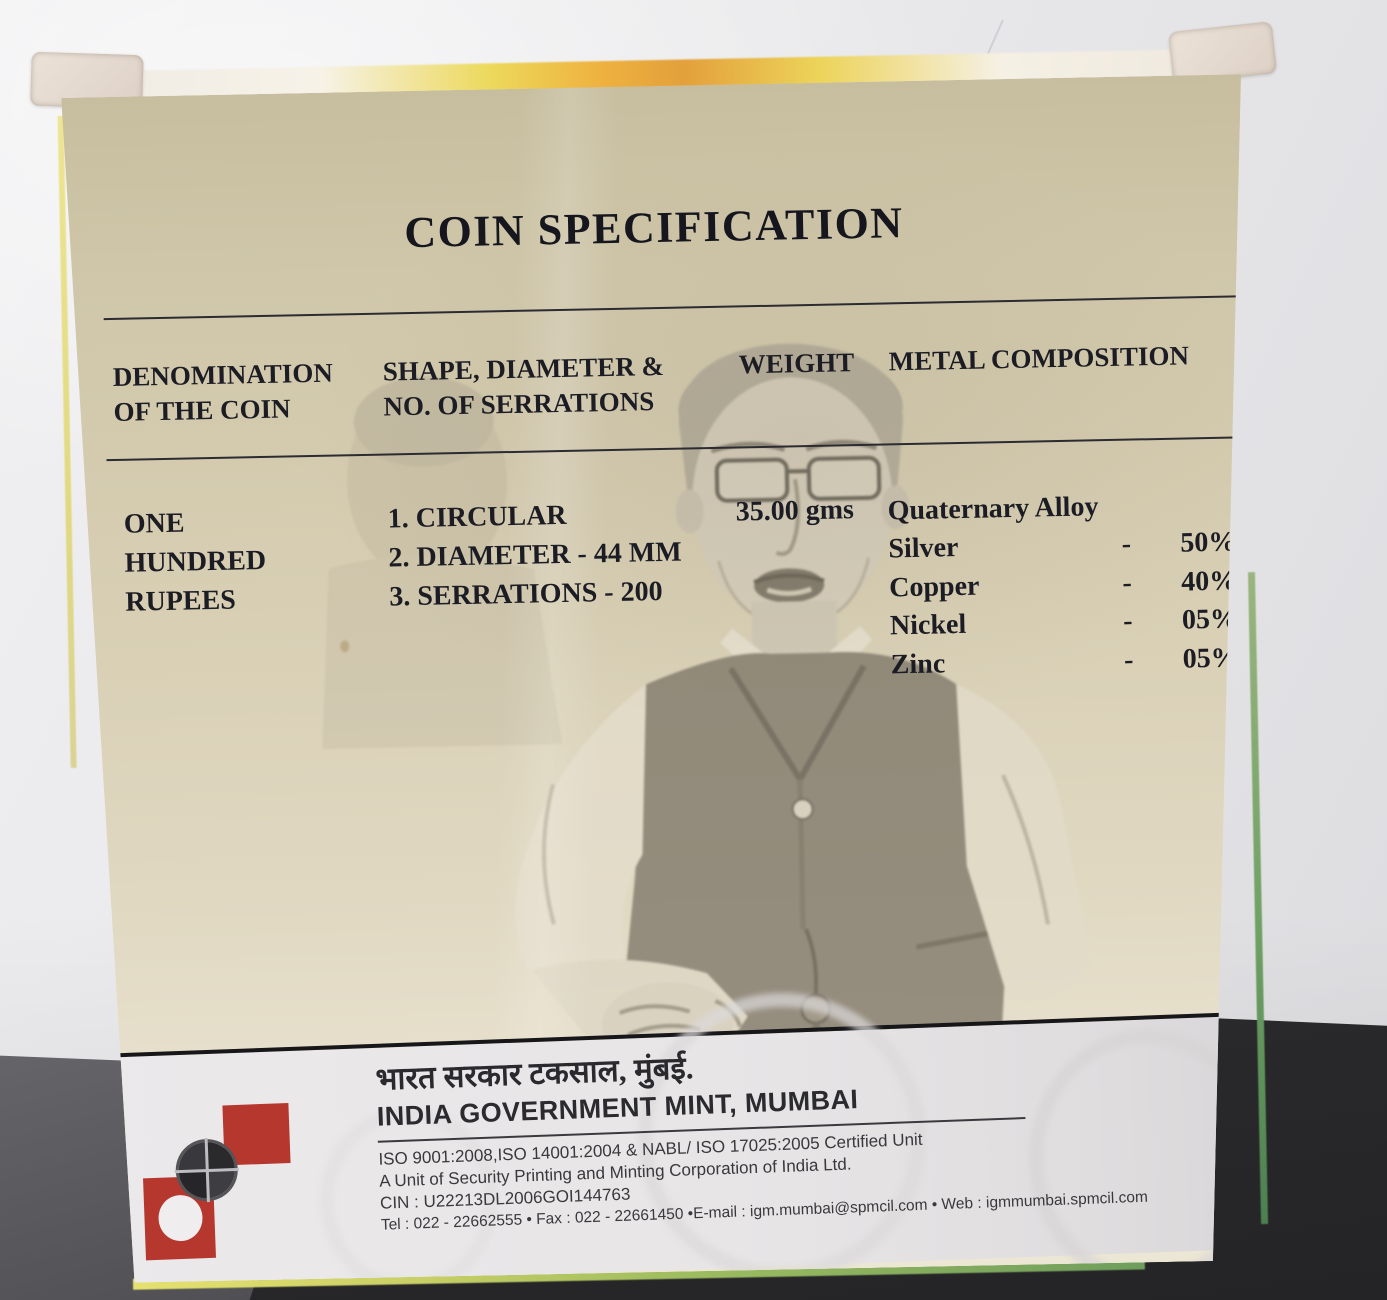  Describe the element at coordinates (519, 404) in the screenshot. I see `header-line: NO. OF SERRATIONS` at that location.